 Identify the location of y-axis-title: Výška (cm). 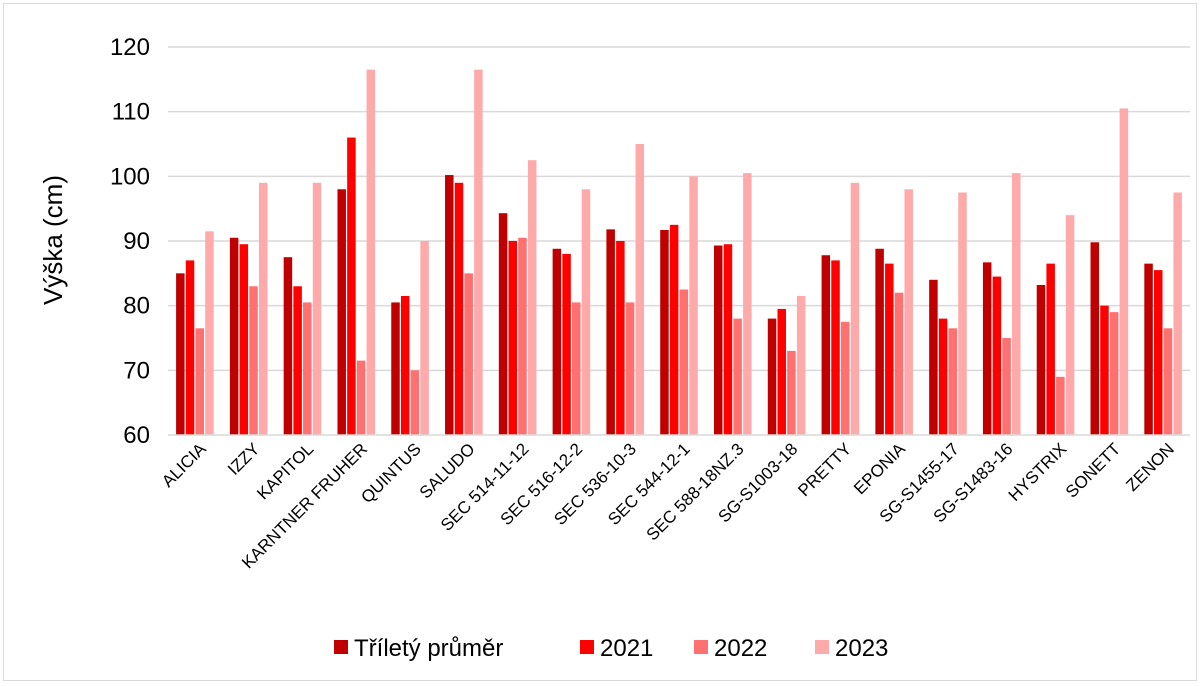
(53, 240).